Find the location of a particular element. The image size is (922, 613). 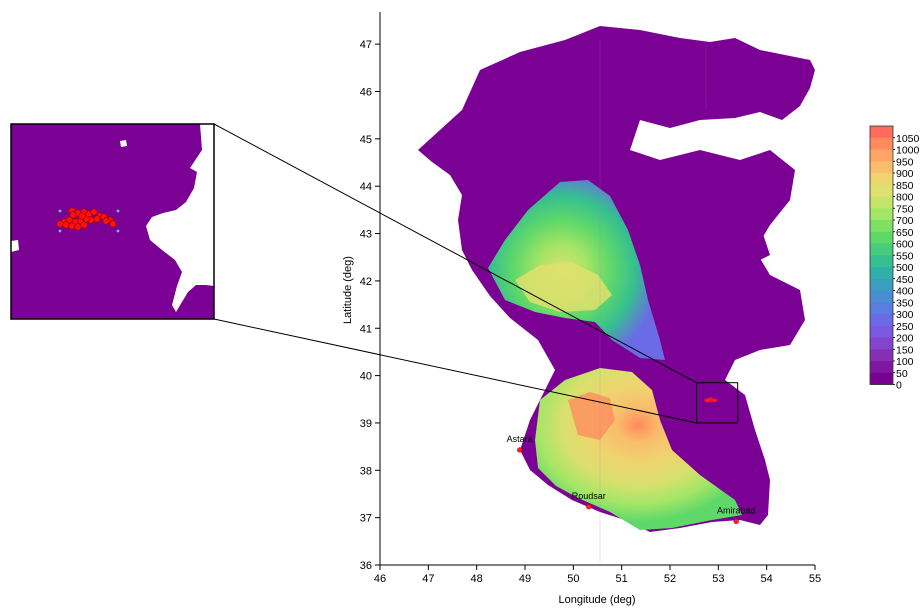

colorbar-label: 550 is located at coordinates (905, 256).